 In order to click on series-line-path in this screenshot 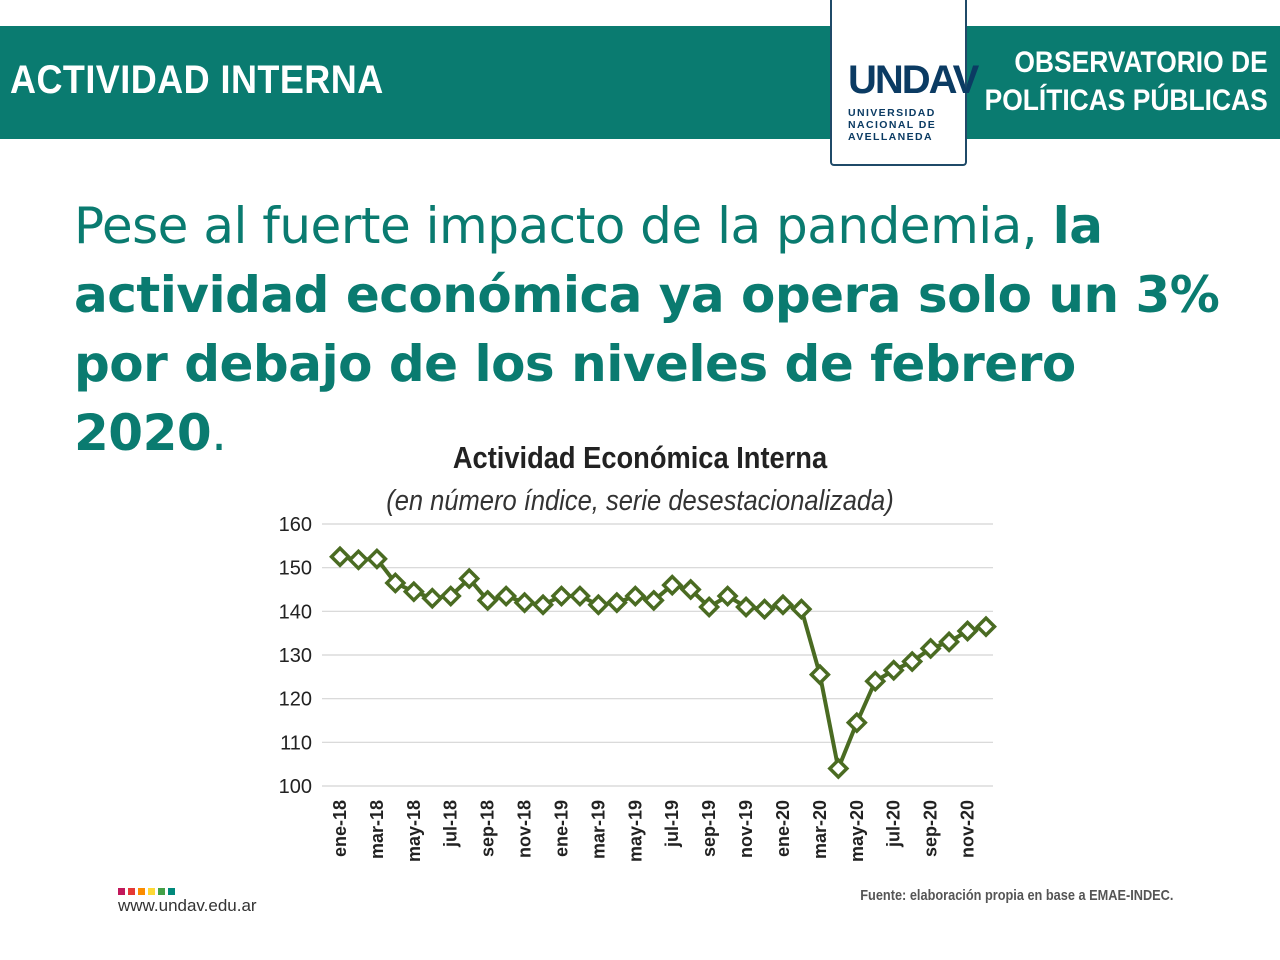, I will do `click(663, 662)`.